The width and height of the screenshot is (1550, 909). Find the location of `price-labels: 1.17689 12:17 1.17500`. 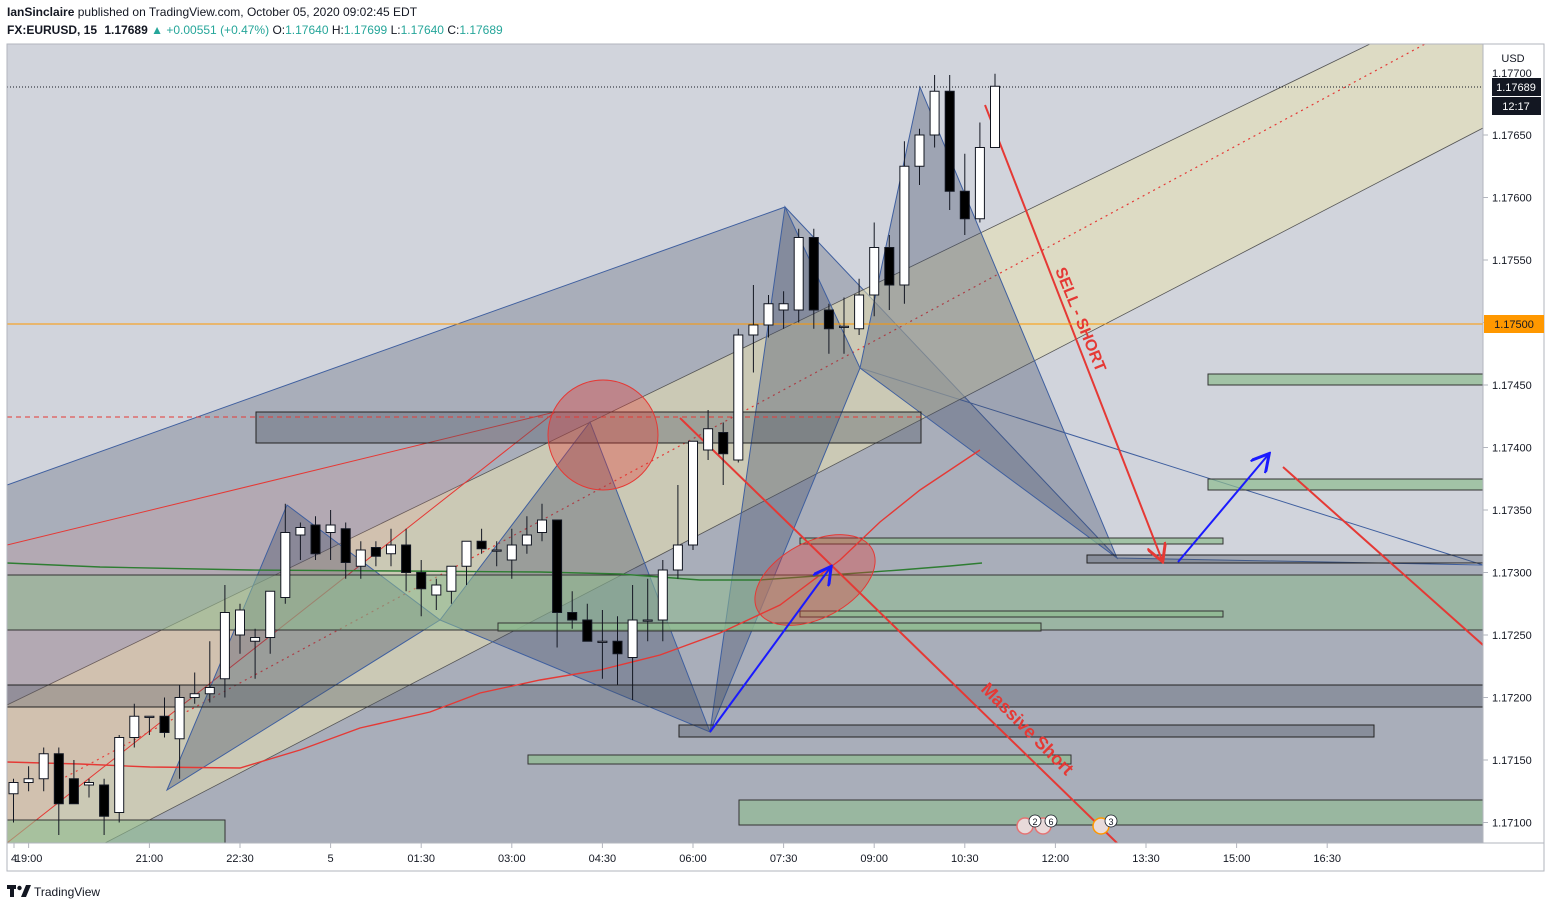

price-labels: 1.17689 12:17 1.17500 is located at coordinates (1514, 205).